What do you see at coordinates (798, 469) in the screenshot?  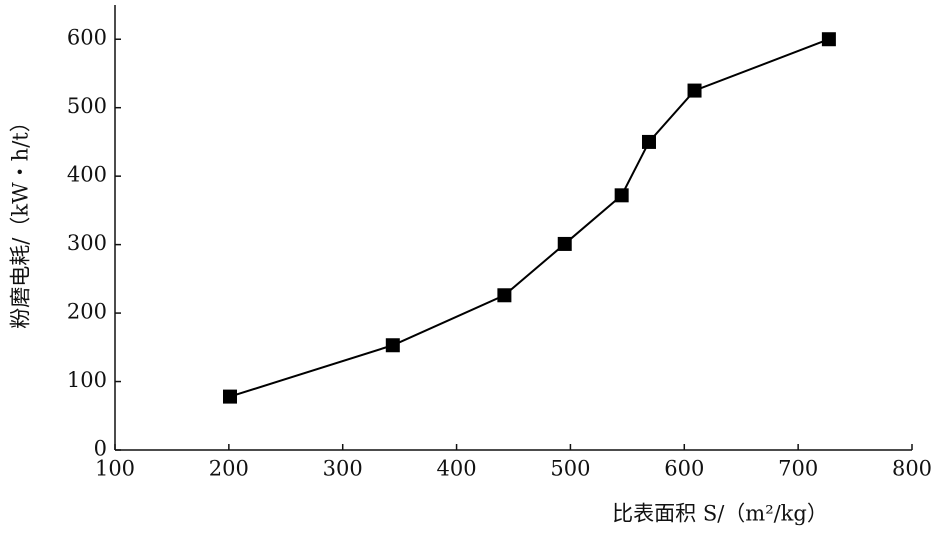 I see `x-tick-label: 700` at bounding box center [798, 469].